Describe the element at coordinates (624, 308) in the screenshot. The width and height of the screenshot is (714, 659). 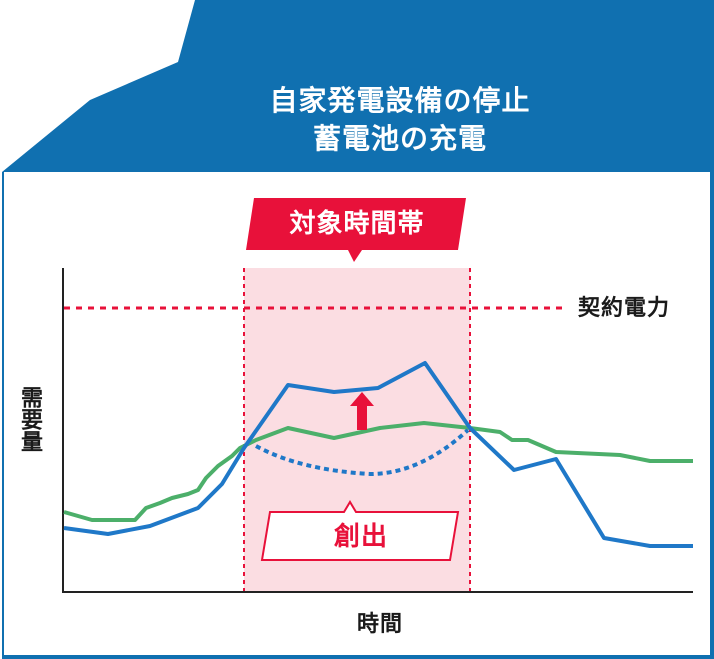
I see `contract-power-label: 契約電力` at that location.